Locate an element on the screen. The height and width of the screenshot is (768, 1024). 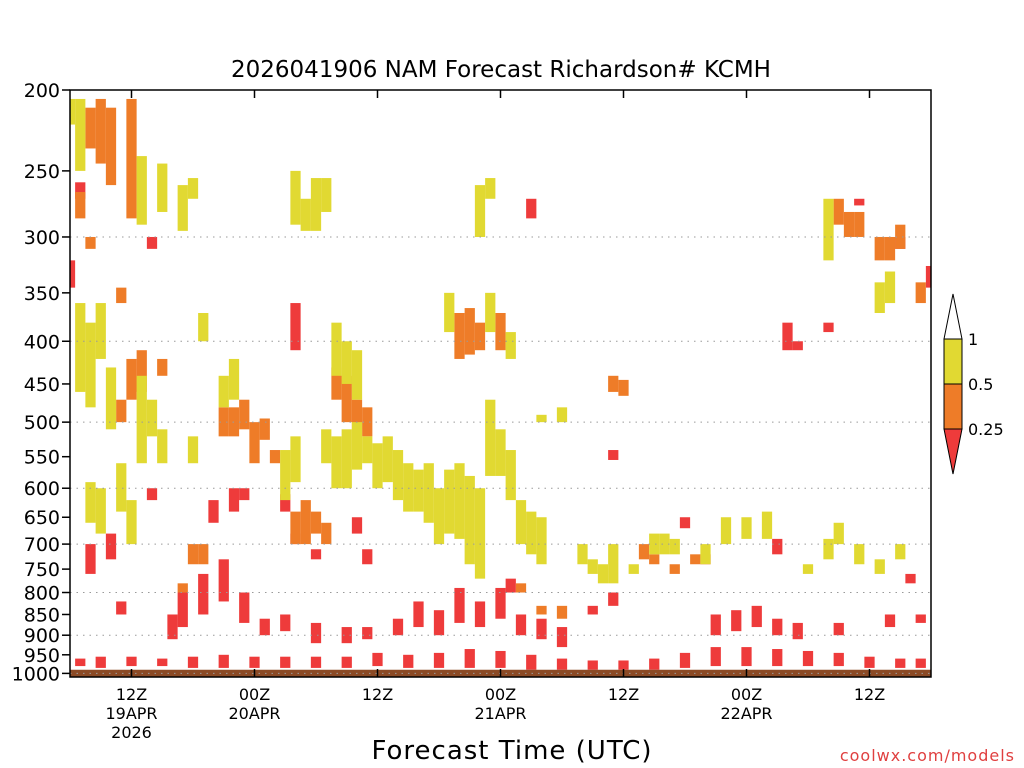
chart-title: 2026041906 NAM Forecast Richardson# KCMH is located at coordinates (501, 70).